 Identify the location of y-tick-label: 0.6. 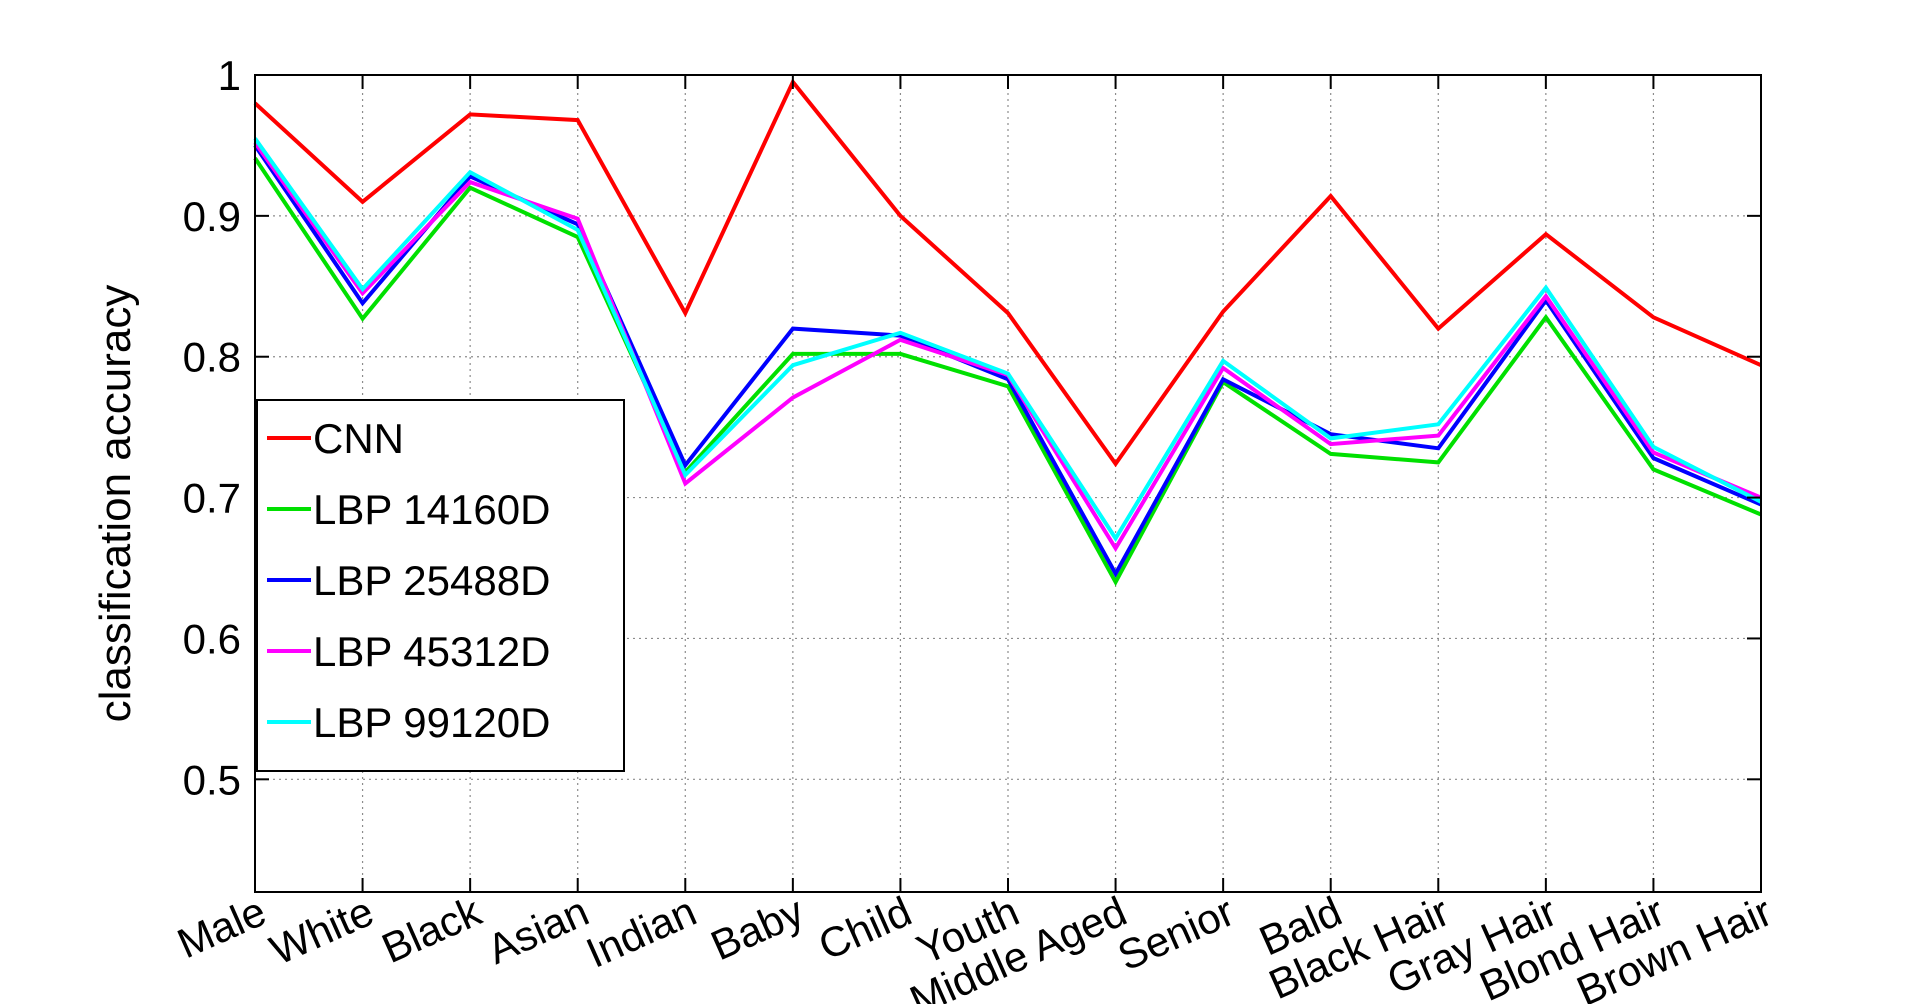
(212, 638).